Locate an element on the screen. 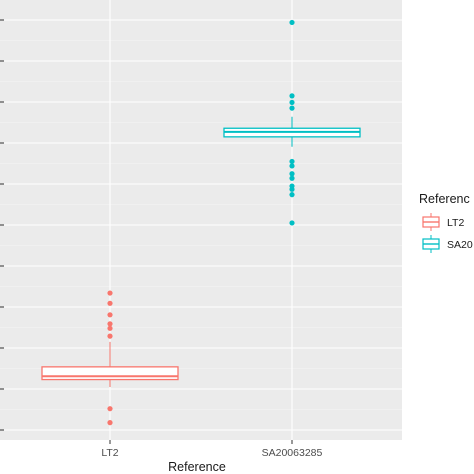 Image resolution: width=474 pixels, height=474 pixels. x-tick-label: LT2 is located at coordinates (109, 453).